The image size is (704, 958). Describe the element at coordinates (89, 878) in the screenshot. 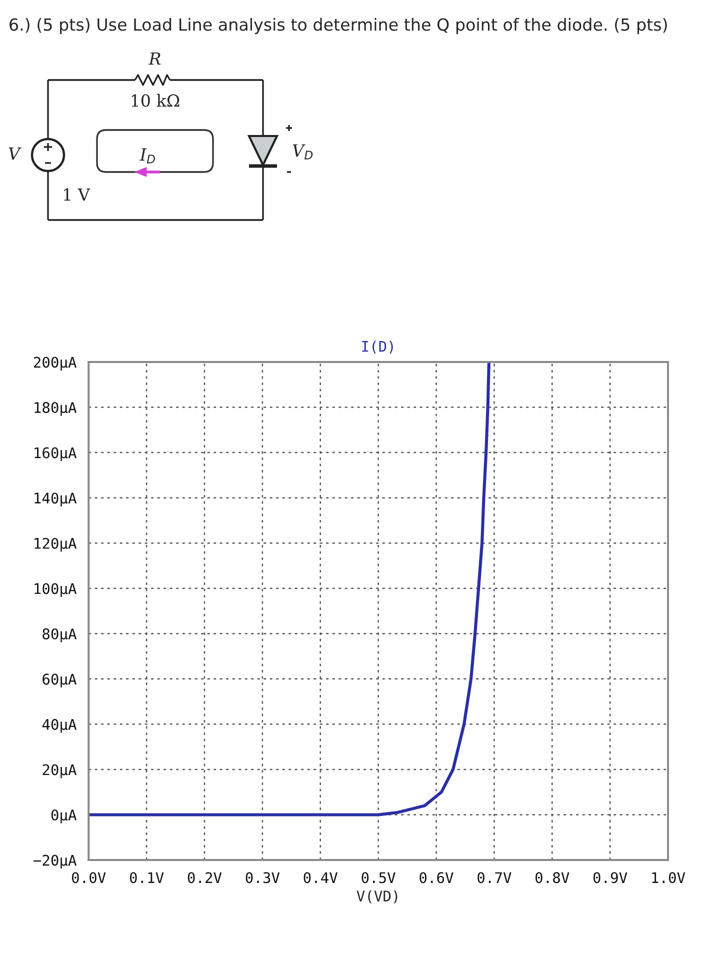

I see `x-tick-label: 0.0V` at that location.